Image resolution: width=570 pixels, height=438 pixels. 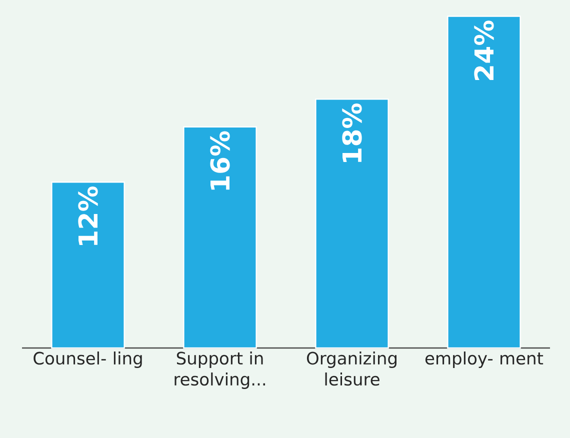 What do you see at coordinates (220, 160) in the screenshot?
I see `data-label: 16%` at bounding box center [220, 160].